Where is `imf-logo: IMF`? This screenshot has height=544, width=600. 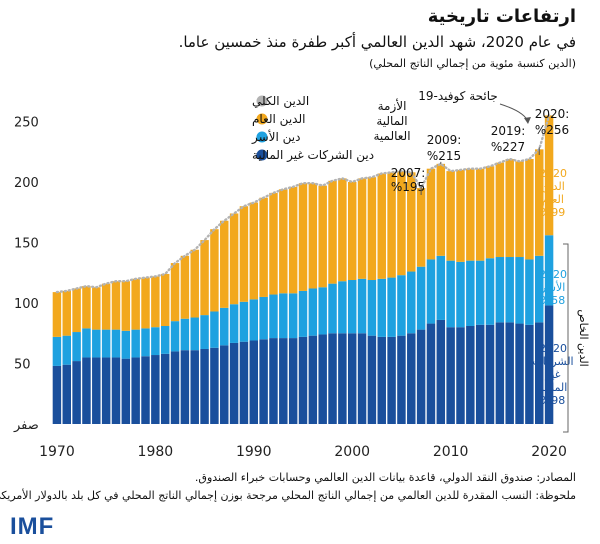
imf-logo: IMF is located at coordinates (32, 526).